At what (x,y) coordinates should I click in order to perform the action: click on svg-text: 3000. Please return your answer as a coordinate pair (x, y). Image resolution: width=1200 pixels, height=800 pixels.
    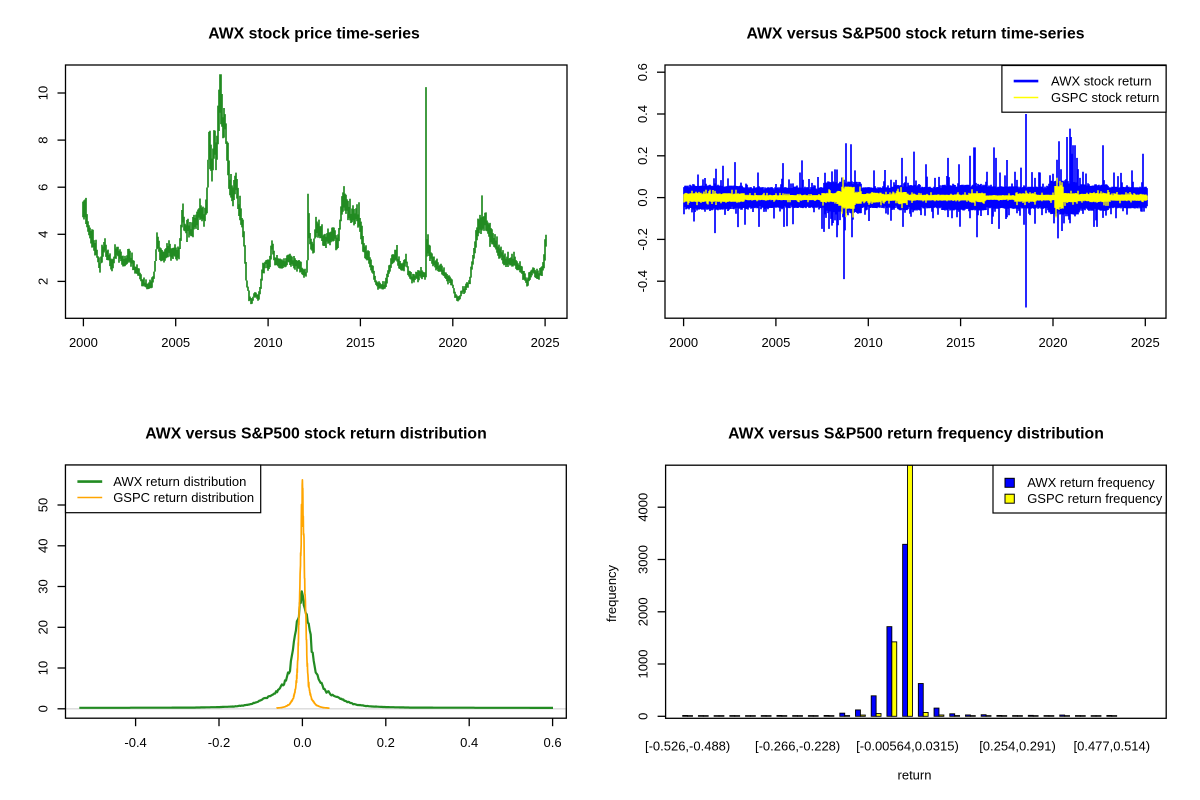
    Looking at the image, I should click on (643, 559).